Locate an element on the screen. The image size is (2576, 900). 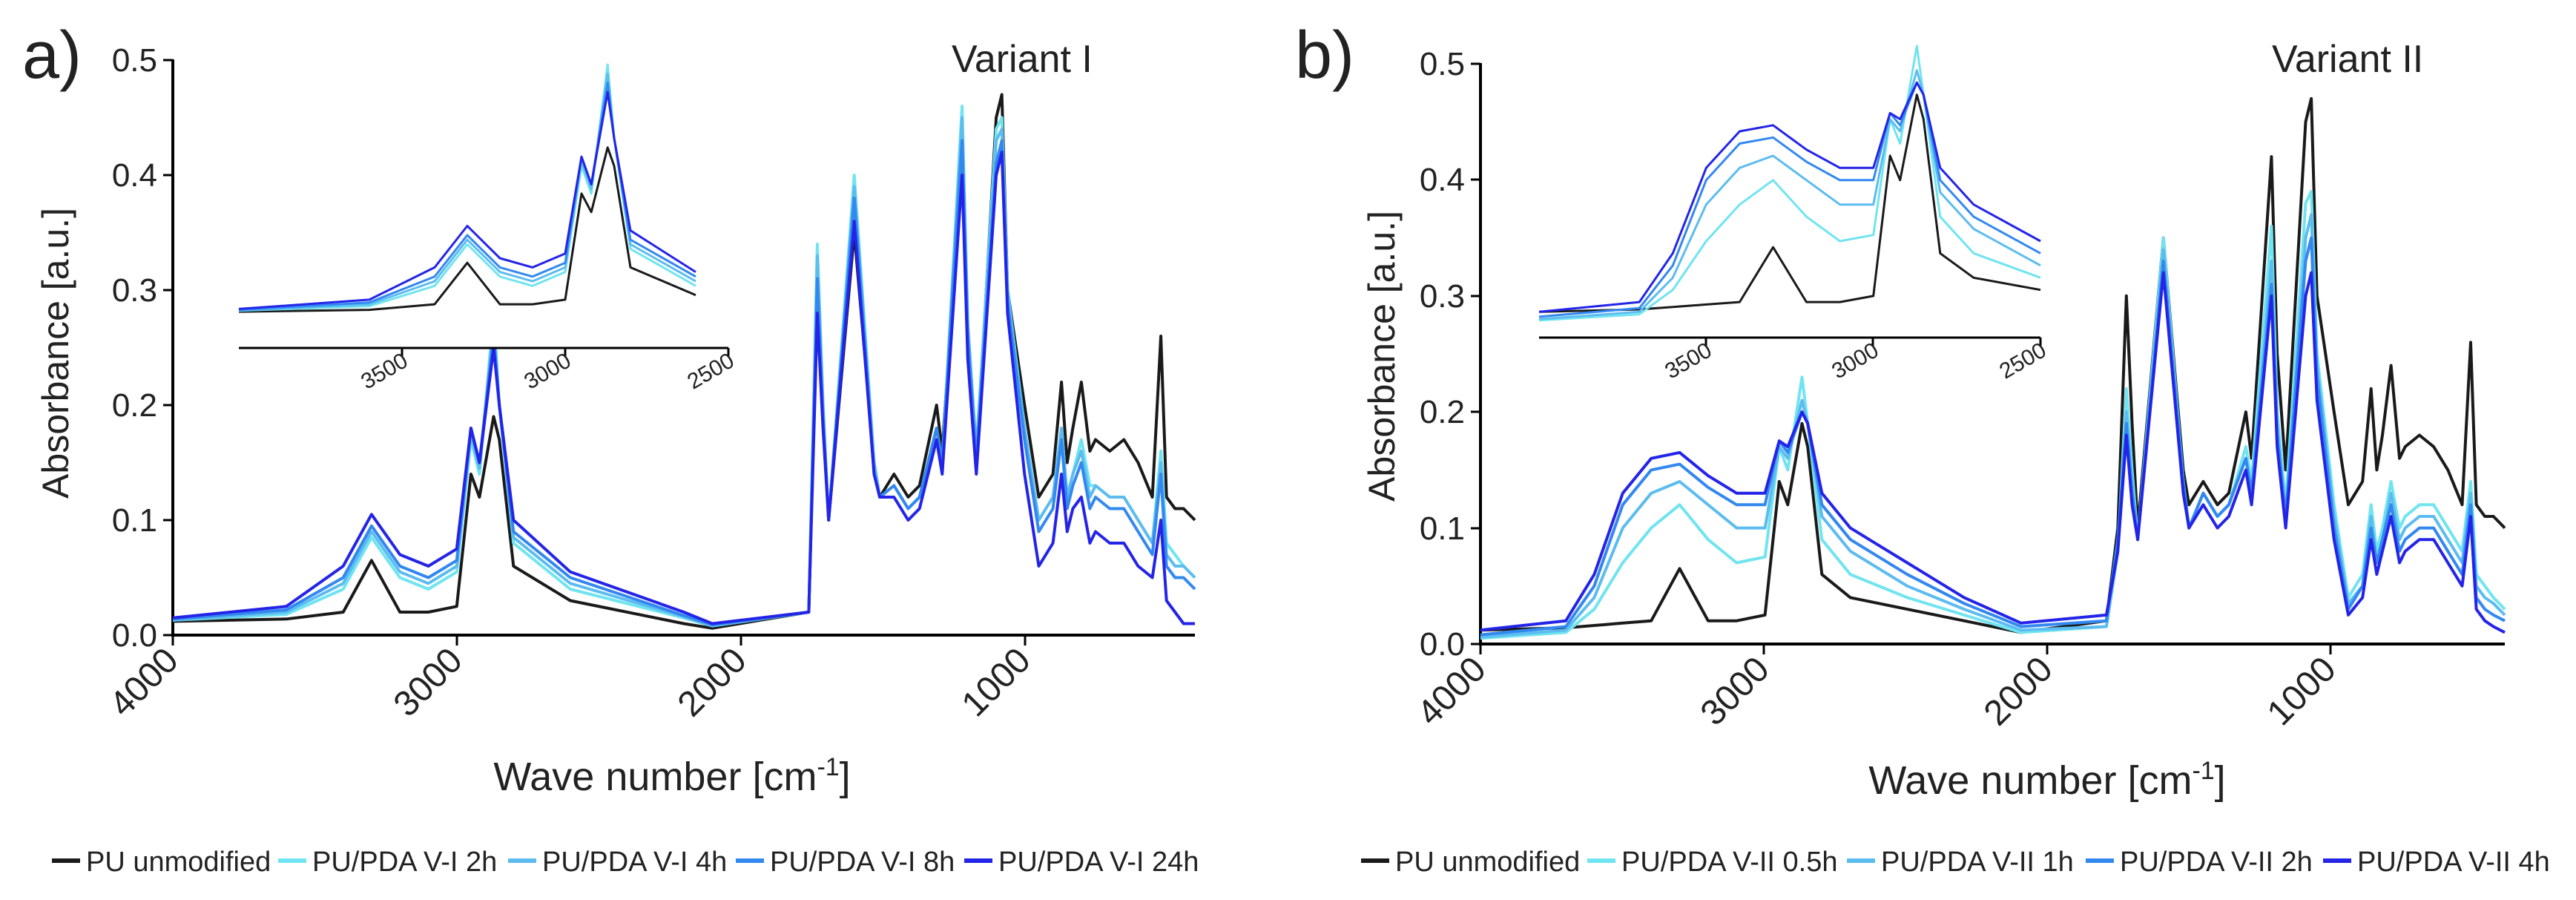
panel-a-x-tick-label: 3000 is located at coordinates (428, 682).